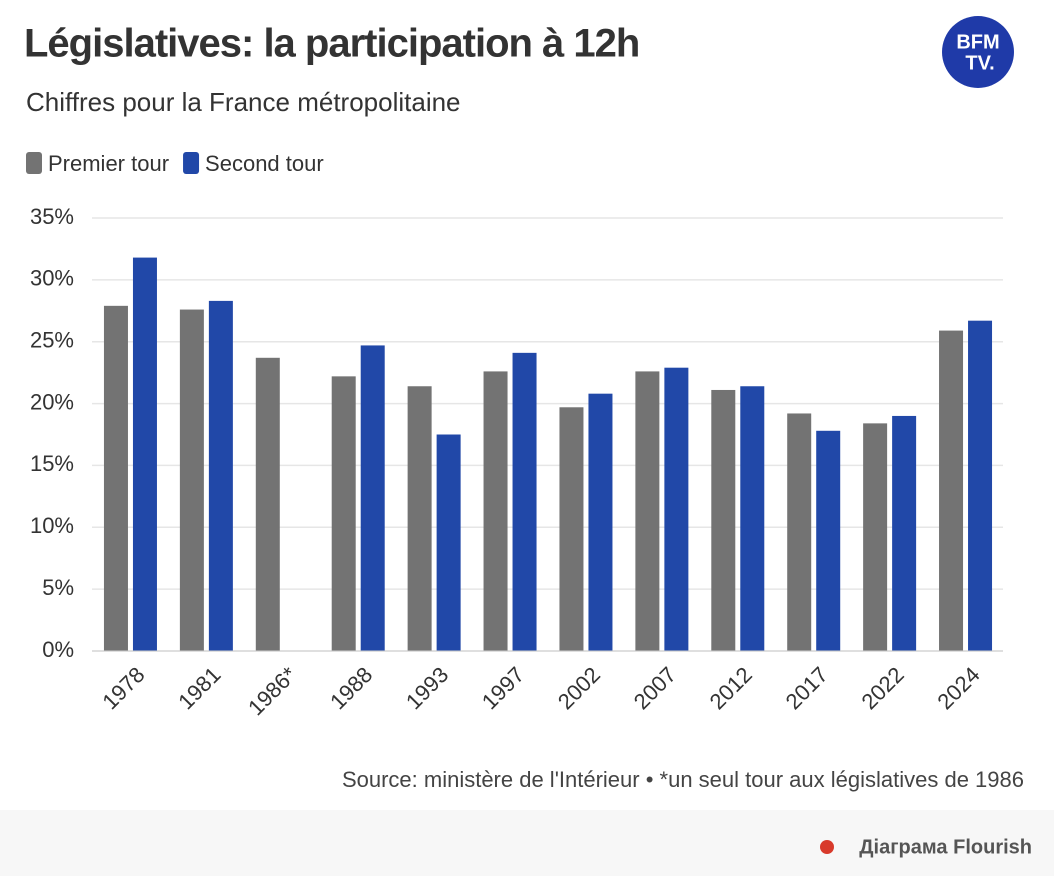 The height and width of the screenshot is (876, 1054). I want to click on x-tick-label: 1997, so click(503, 688).